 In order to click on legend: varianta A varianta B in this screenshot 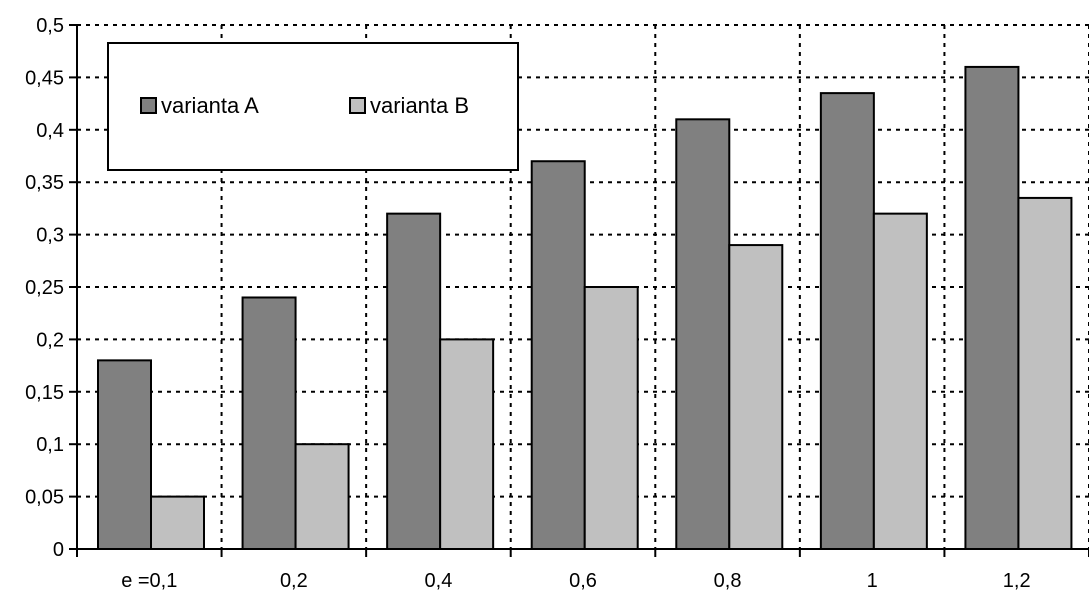, I will do `click(313, 106)`.